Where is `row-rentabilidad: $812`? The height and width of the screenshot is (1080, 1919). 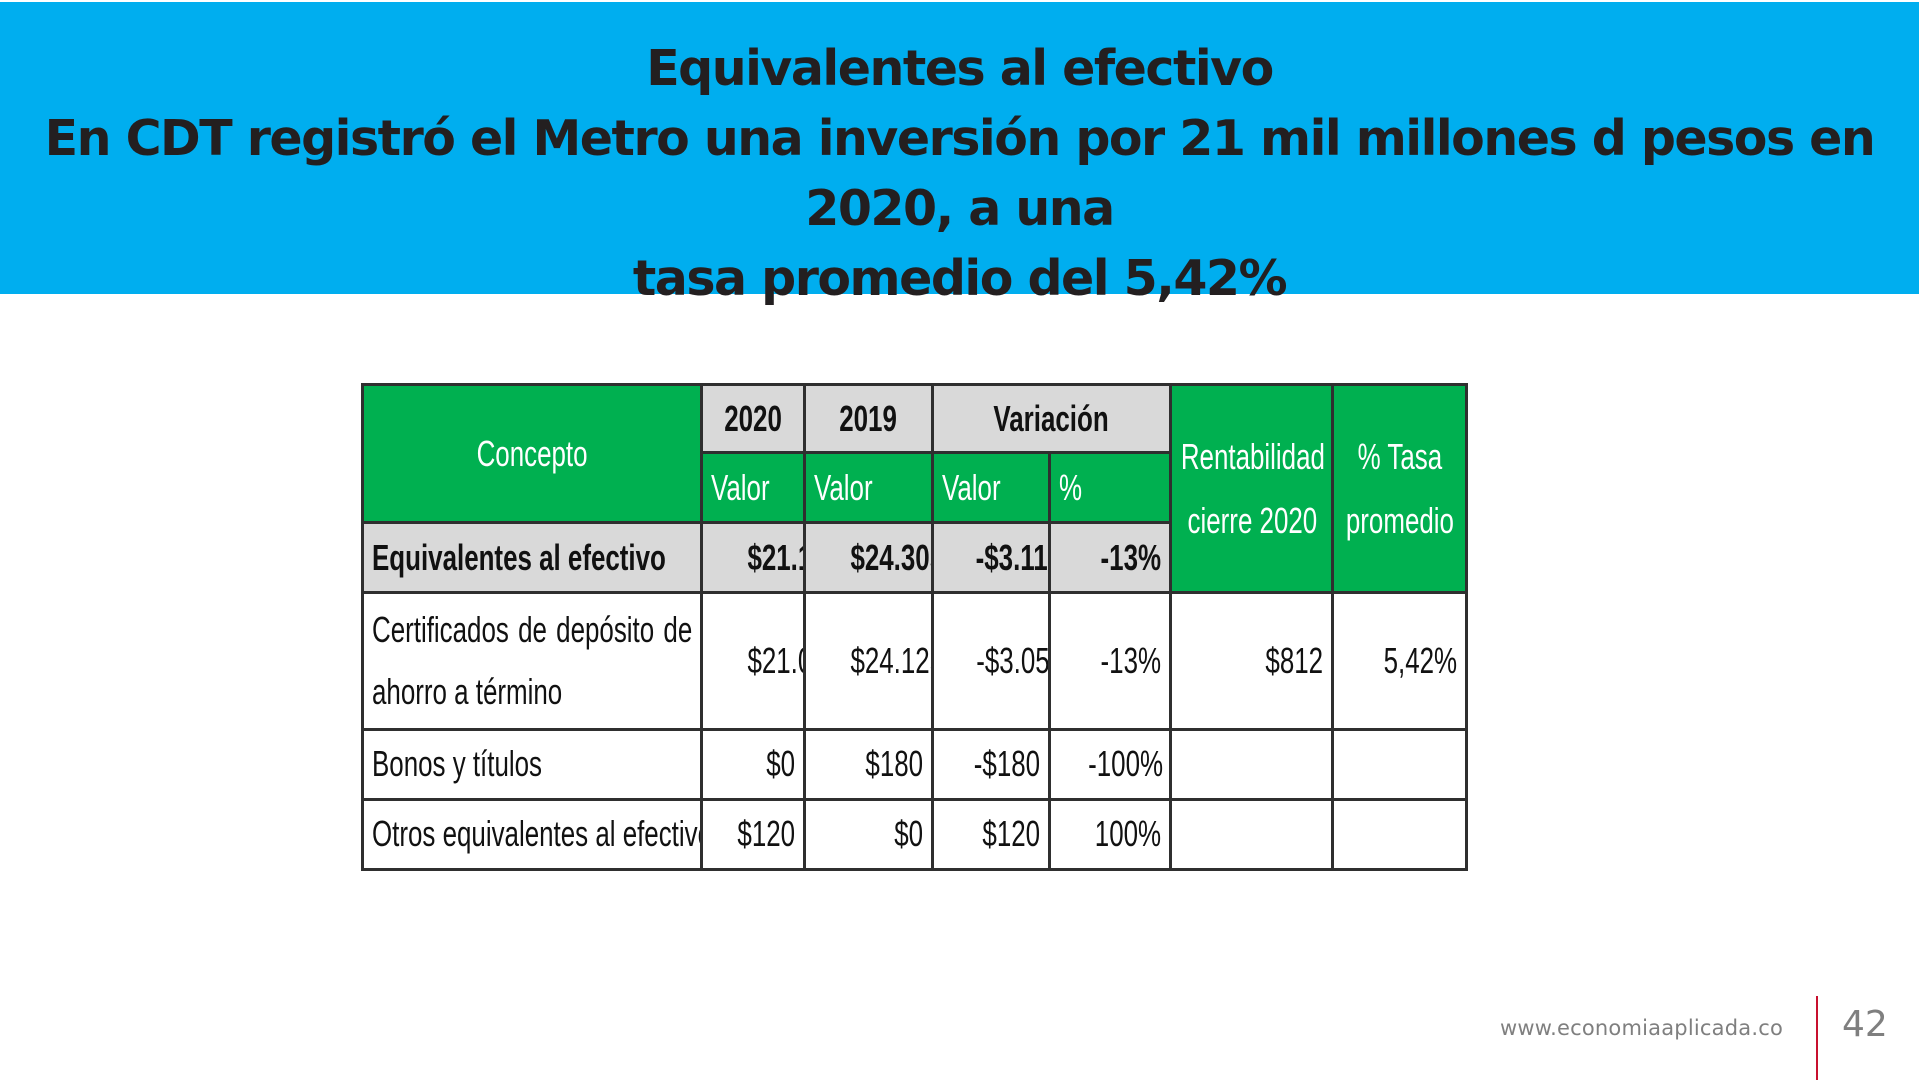
row-rentabilidad: $812 is located at coordinates (1251, 661).